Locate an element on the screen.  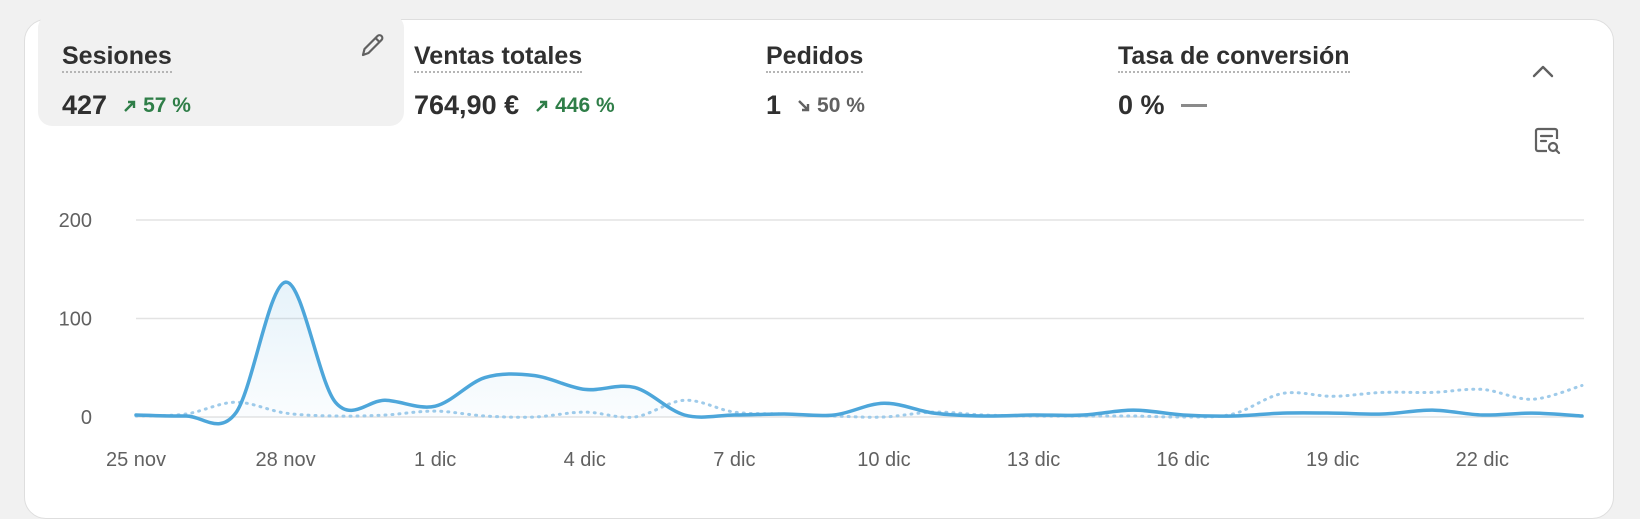
arrow-down-right-icon is located at coordinates (804, 106).